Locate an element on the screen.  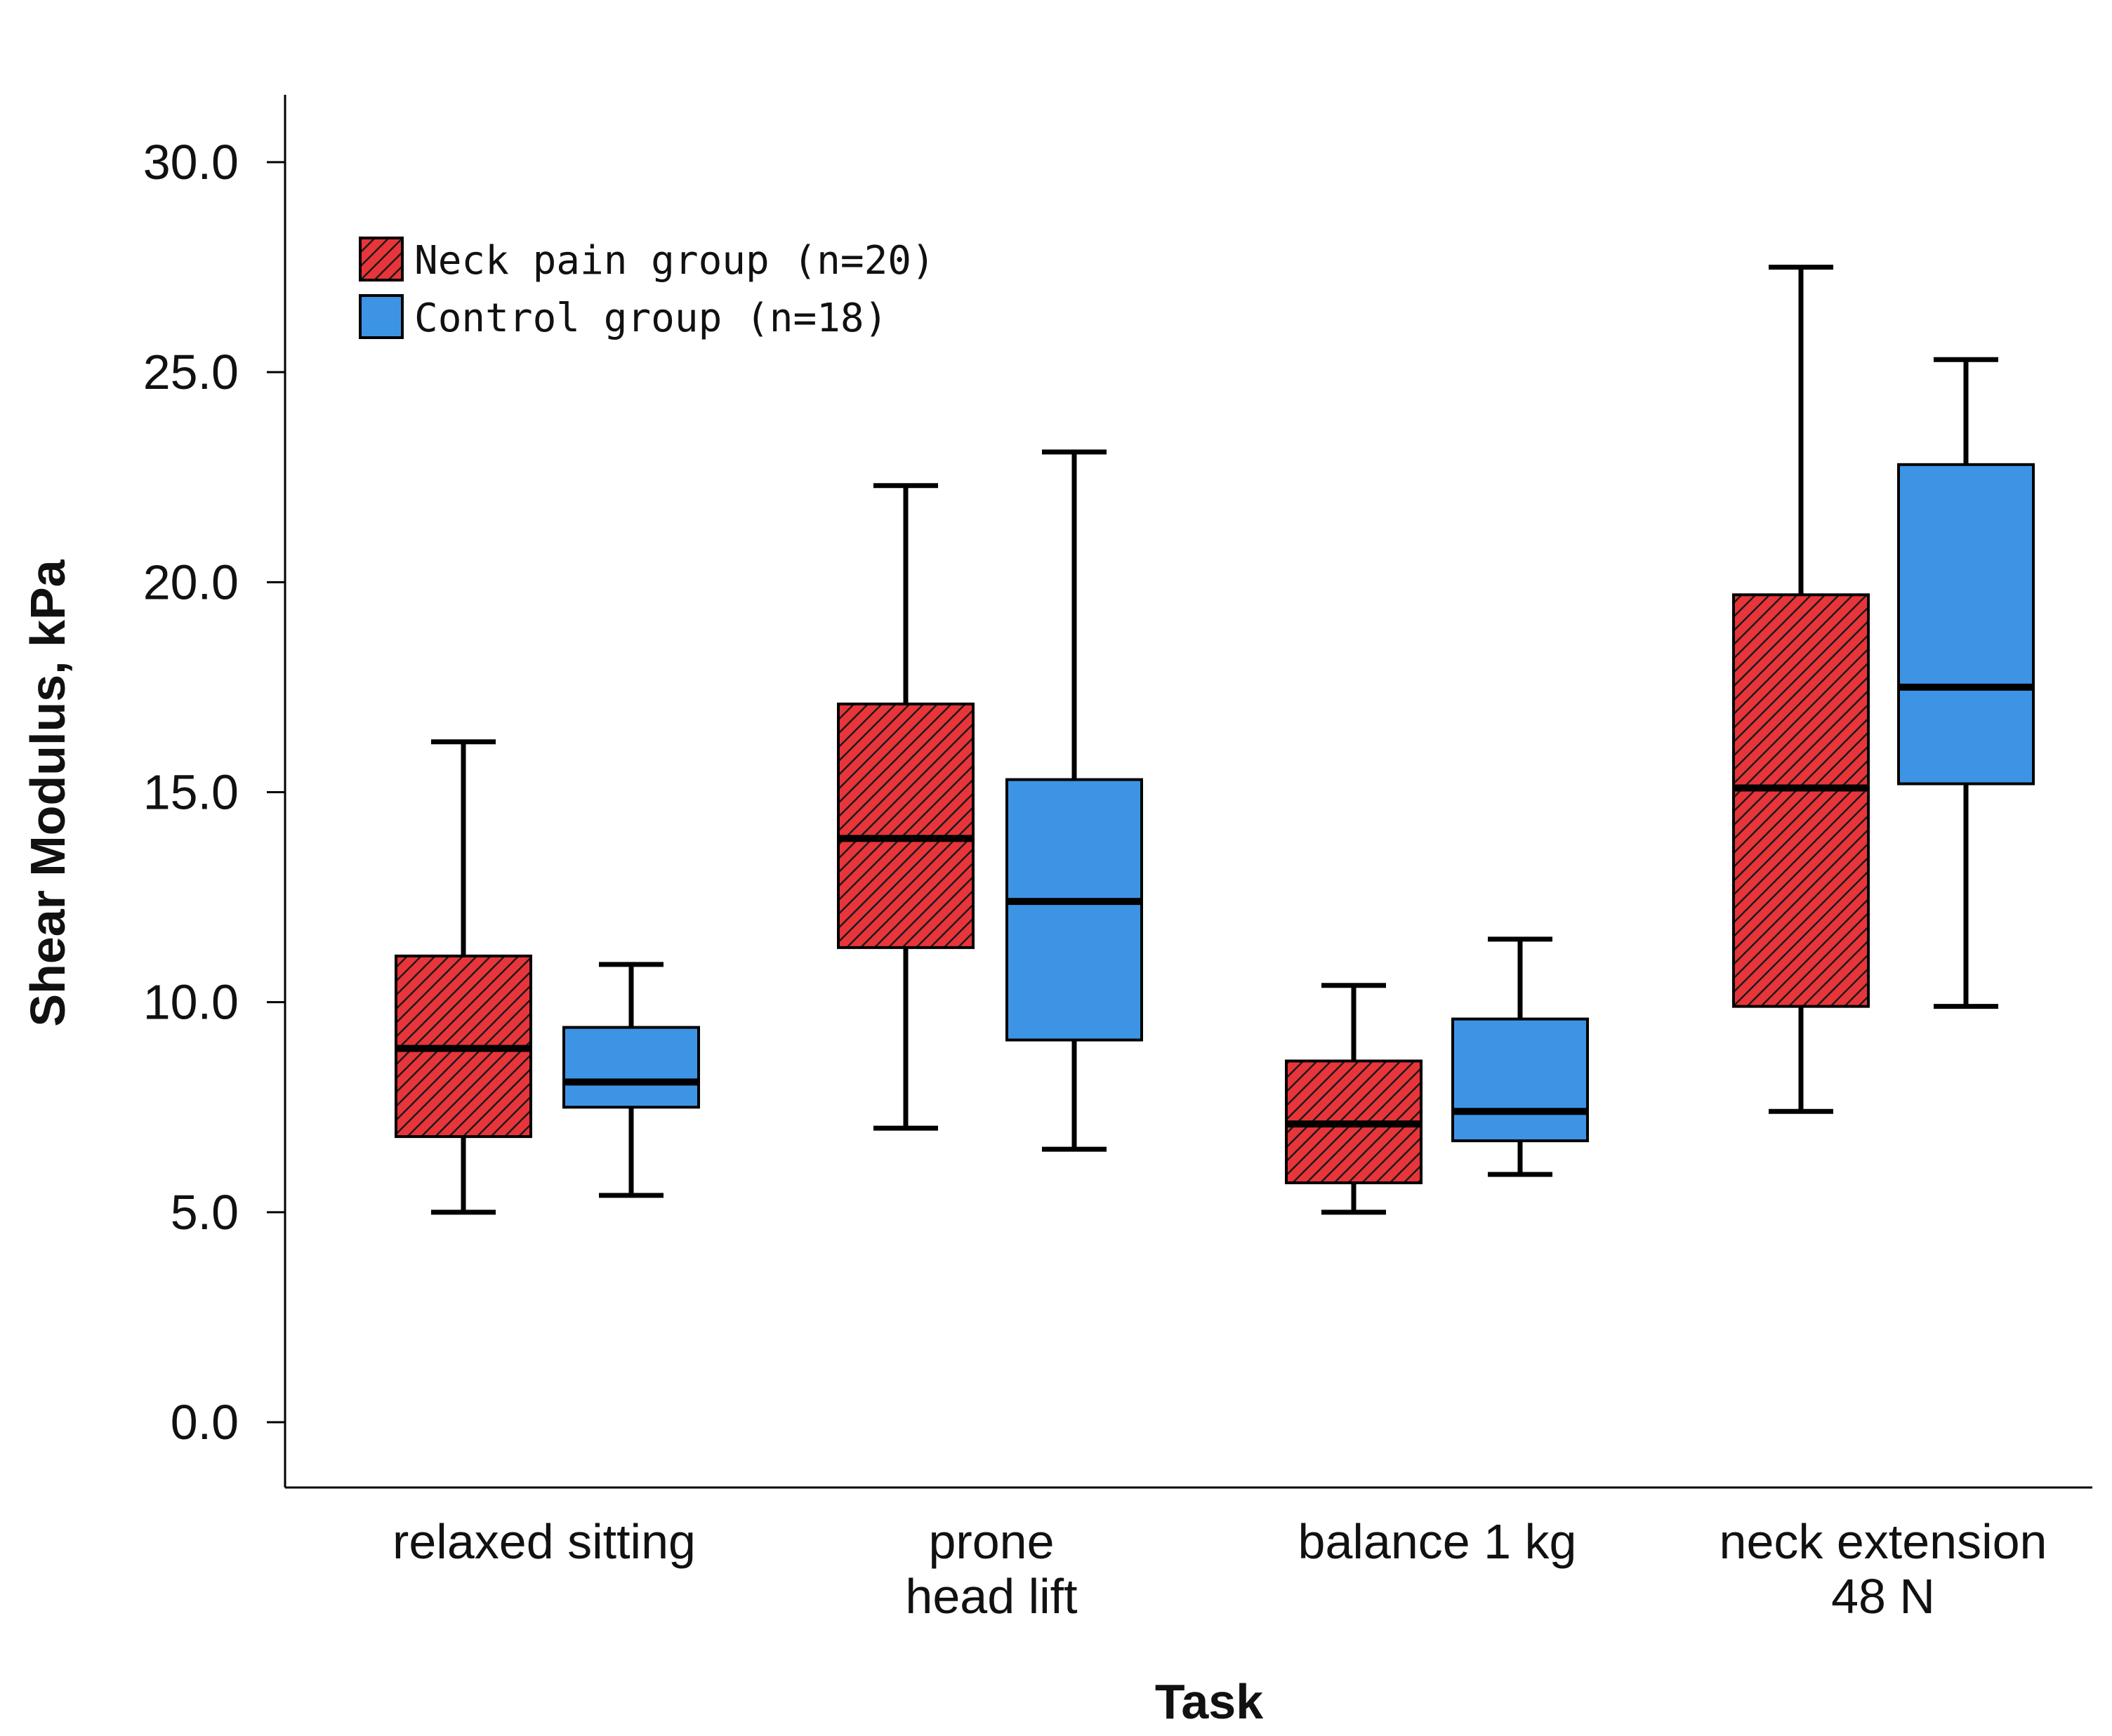
y-tick-label: 0.0 is located at coordinates (205, 1422).